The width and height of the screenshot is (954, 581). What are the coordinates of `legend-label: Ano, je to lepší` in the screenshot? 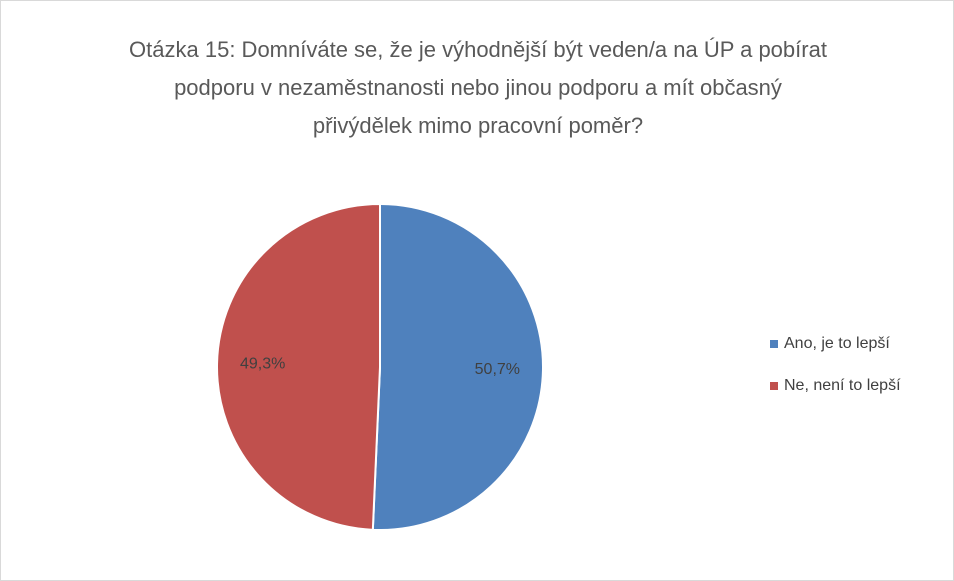 It's located at (837, 343).